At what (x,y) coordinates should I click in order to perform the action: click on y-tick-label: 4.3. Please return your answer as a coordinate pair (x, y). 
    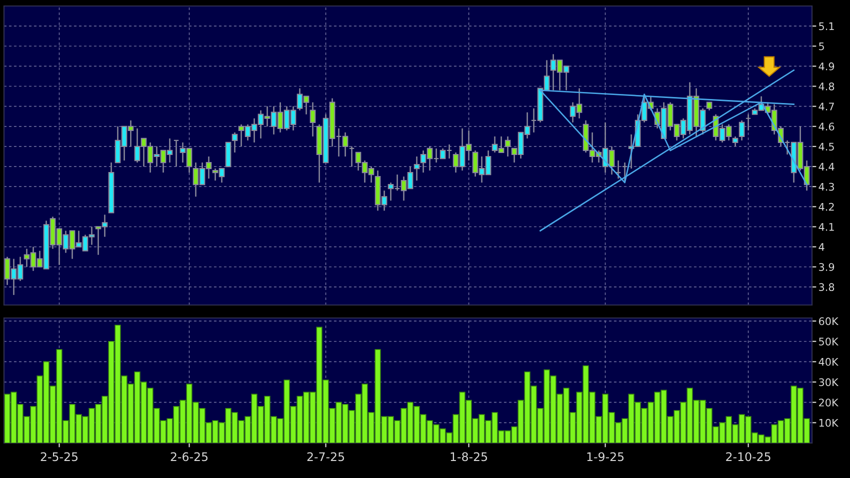
    Looking at the image, I should click on (826, 186).